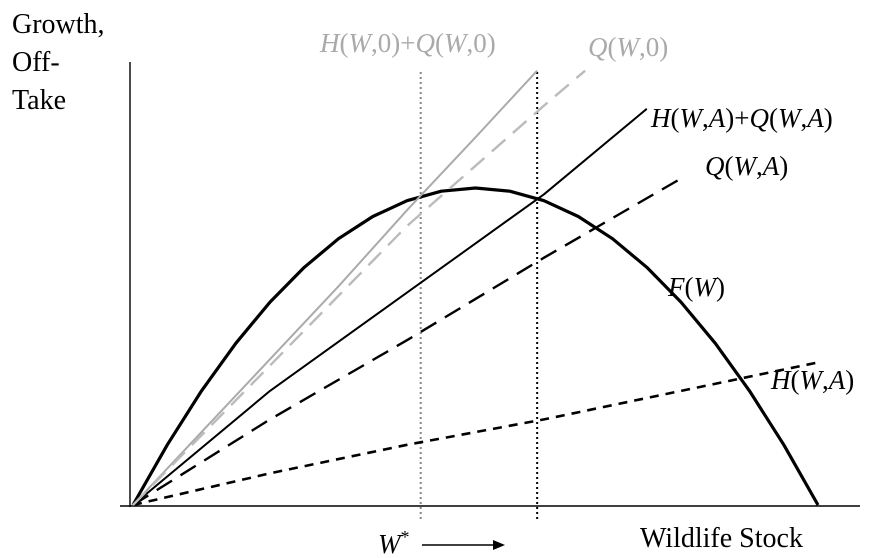 The height and width of the screenshot is (558, 880). What do you see at coordinates (812, 380) in the screenshot?
I see `series-h-w-a-label: H(W,A)` at bounding box center [812, 380].